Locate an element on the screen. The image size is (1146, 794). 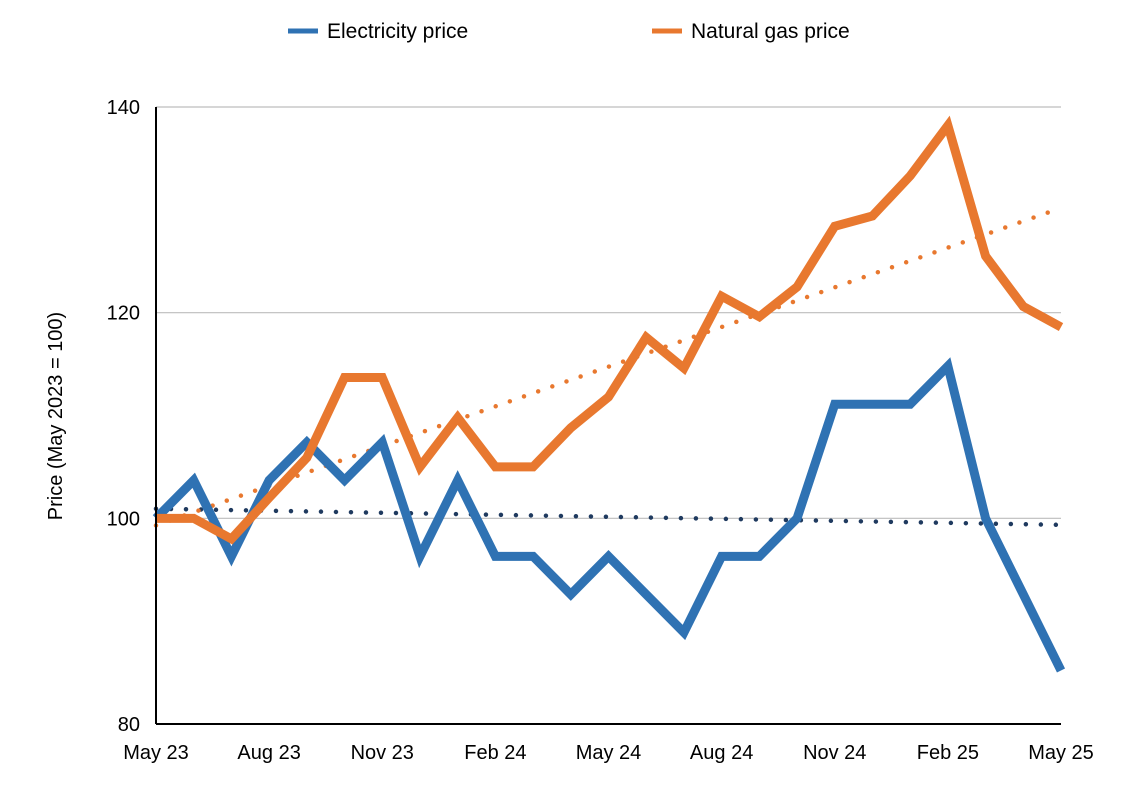
x-tick-label: Aug 23 is located at coordinates (268, 753).